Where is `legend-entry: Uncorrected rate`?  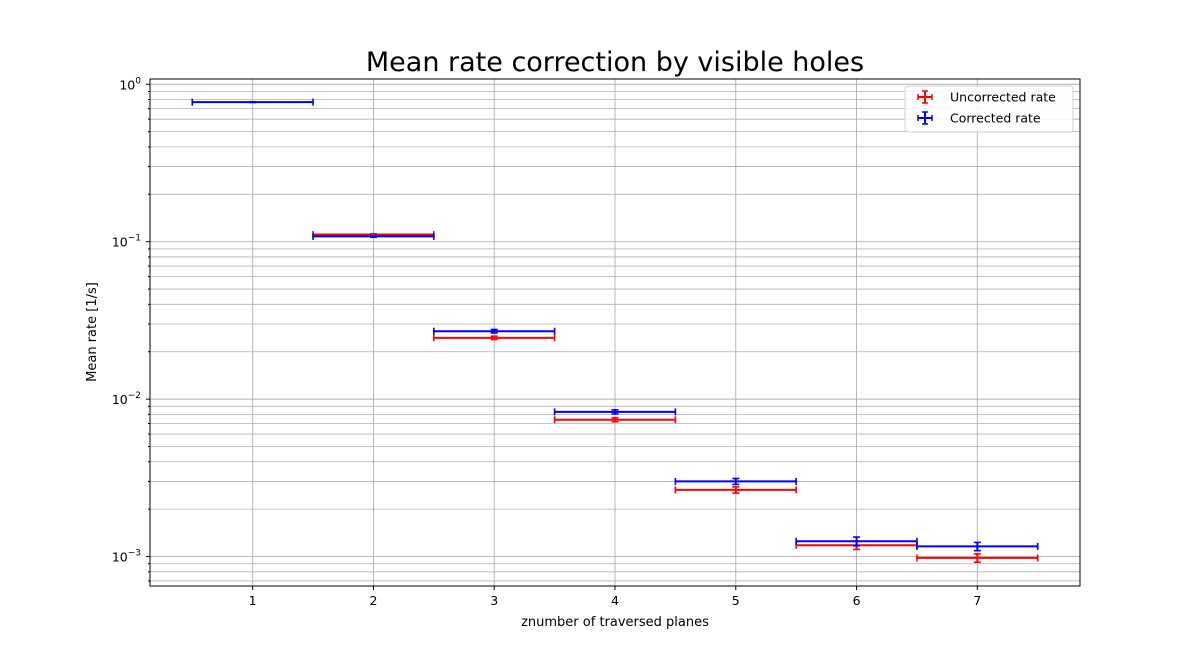 legend-entry: Uncorrected rate is located at coordinates (986, 97).